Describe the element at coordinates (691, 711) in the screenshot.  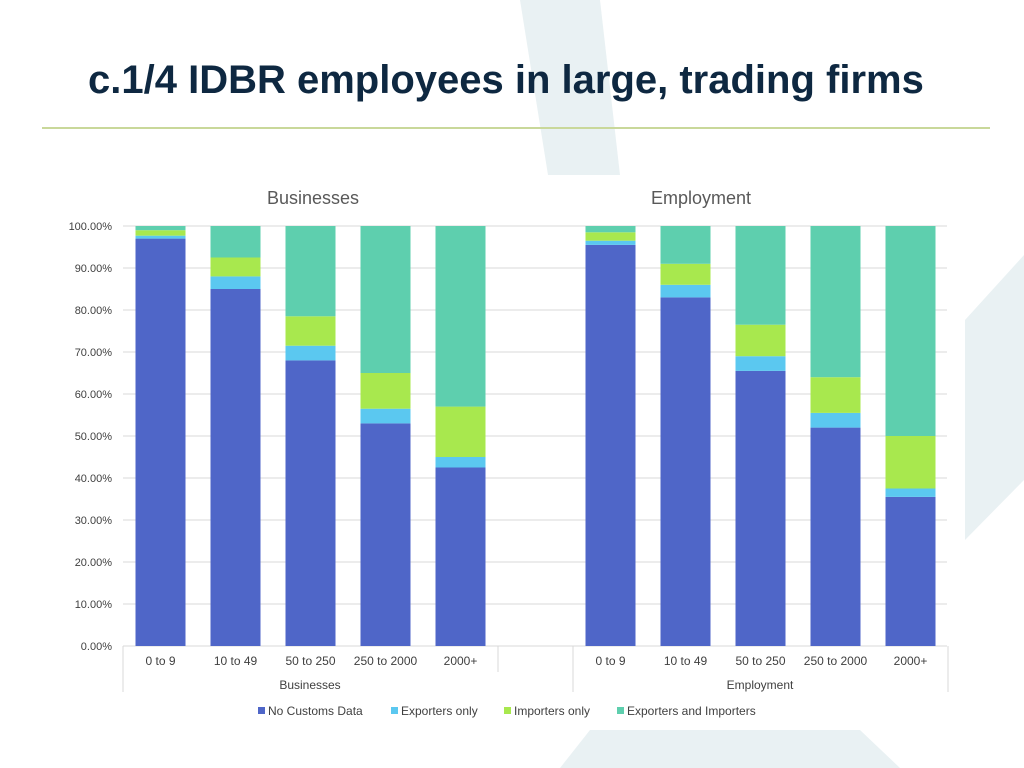
I see `legend-label: Exporters and Importers` at that location.